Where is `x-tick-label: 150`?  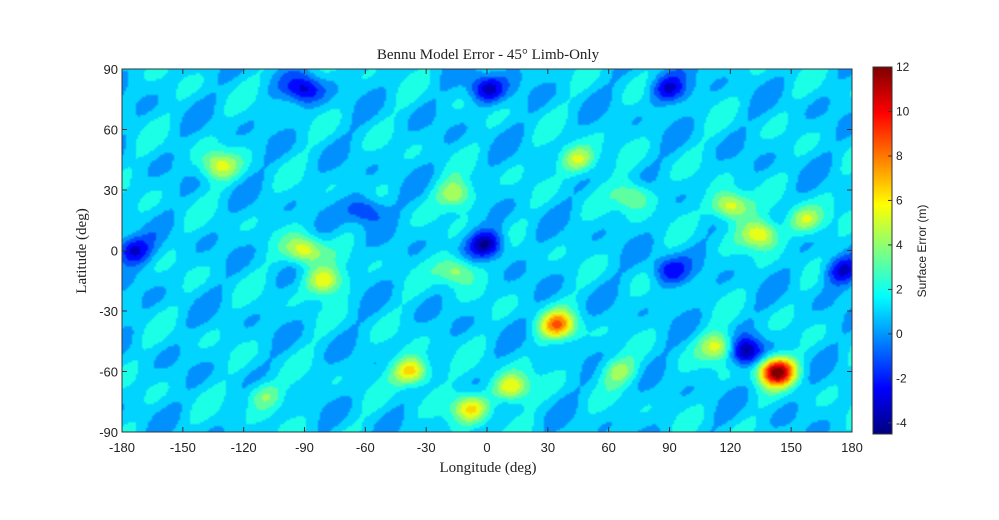 x-tick-label: 150 is located at coordinates (791, 447).